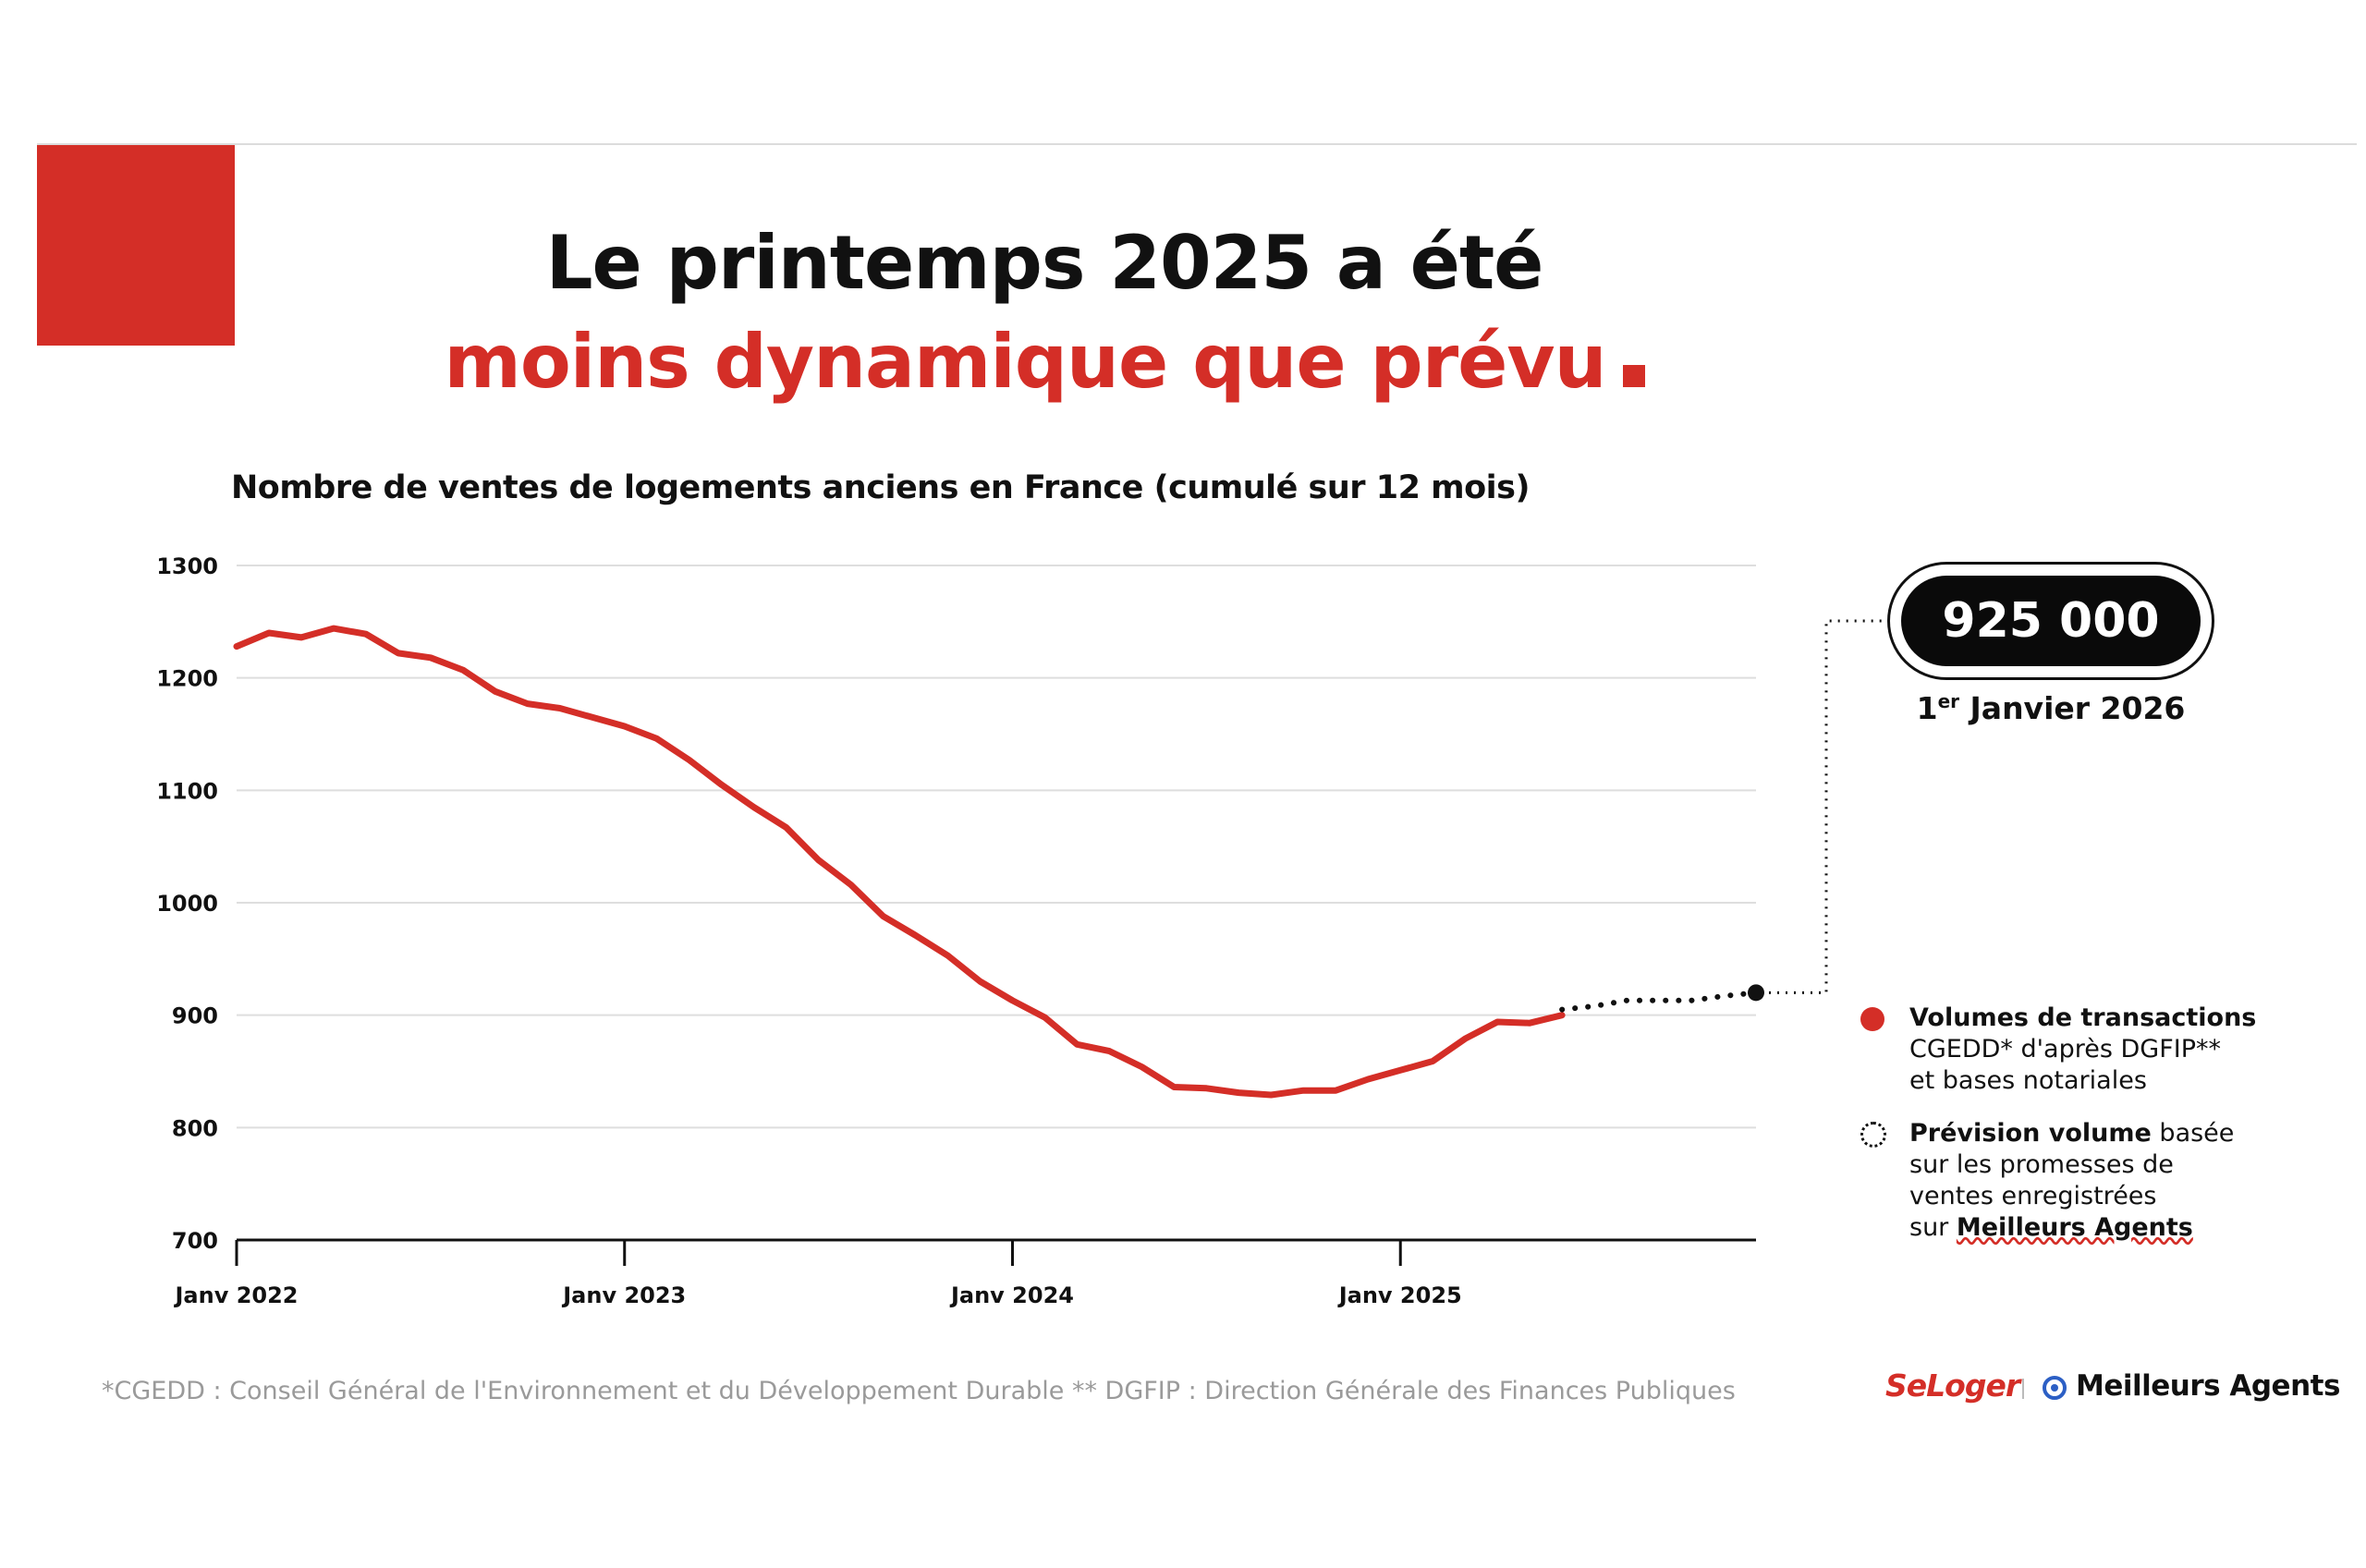 Image resolution: width=2366 pixels, height=1568 pixels. I want to click on logo-separator, so click(2023, 1389).